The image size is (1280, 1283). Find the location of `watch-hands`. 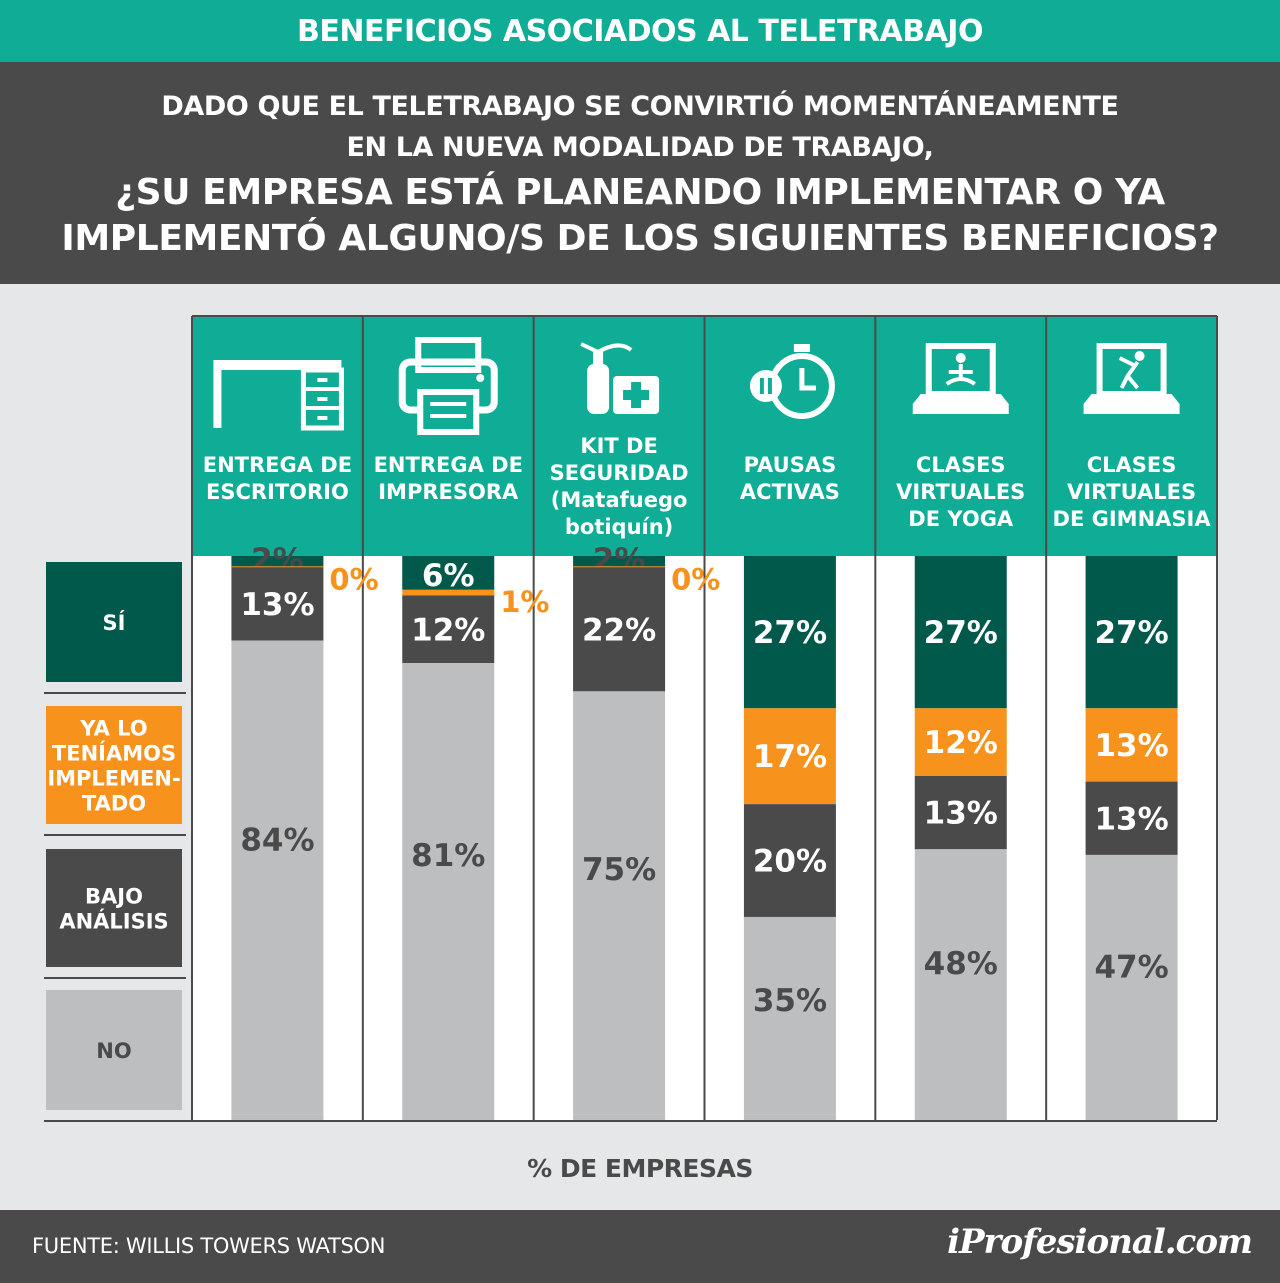

watch-hands is located at coordinates (807, 379).